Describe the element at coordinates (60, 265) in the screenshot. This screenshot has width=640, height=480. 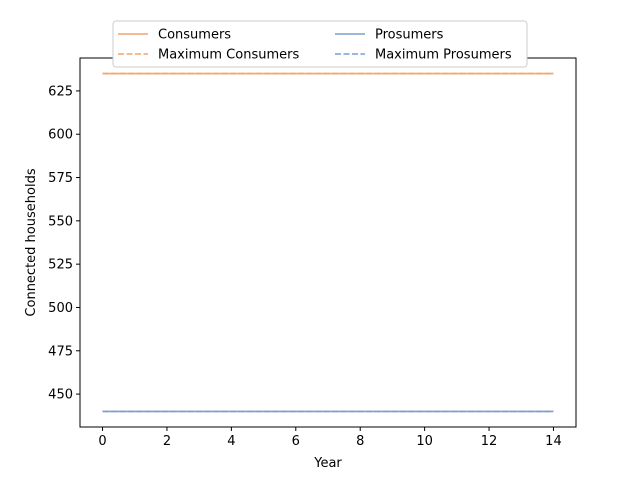
I see `y-tick-label: 525` at that location.